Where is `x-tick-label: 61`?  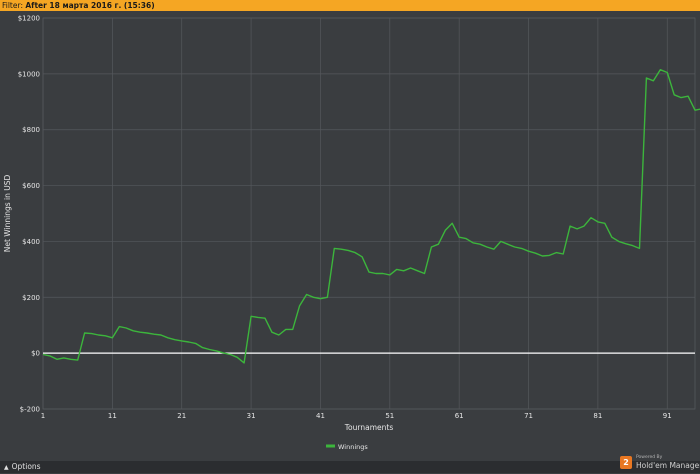 x-tick-label: 61 is located at coordinates (459, 416).